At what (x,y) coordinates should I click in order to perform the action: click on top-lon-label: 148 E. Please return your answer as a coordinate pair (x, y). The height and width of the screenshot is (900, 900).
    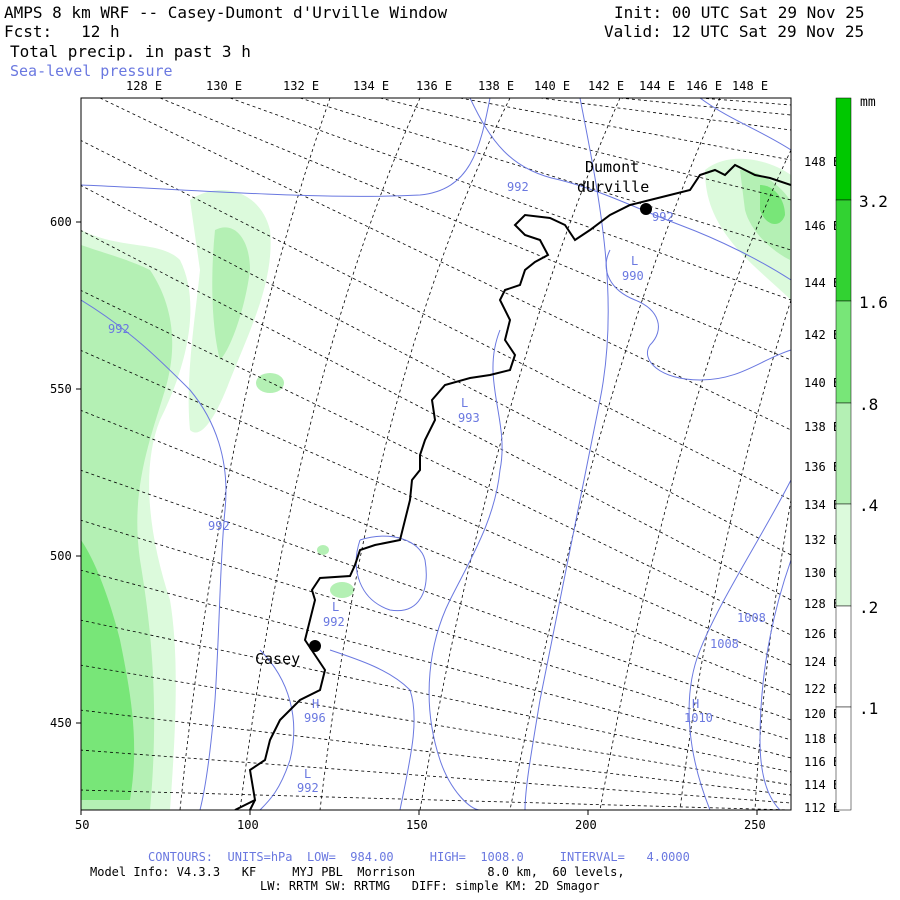
    Looking at the image, I should click on (750, 86).